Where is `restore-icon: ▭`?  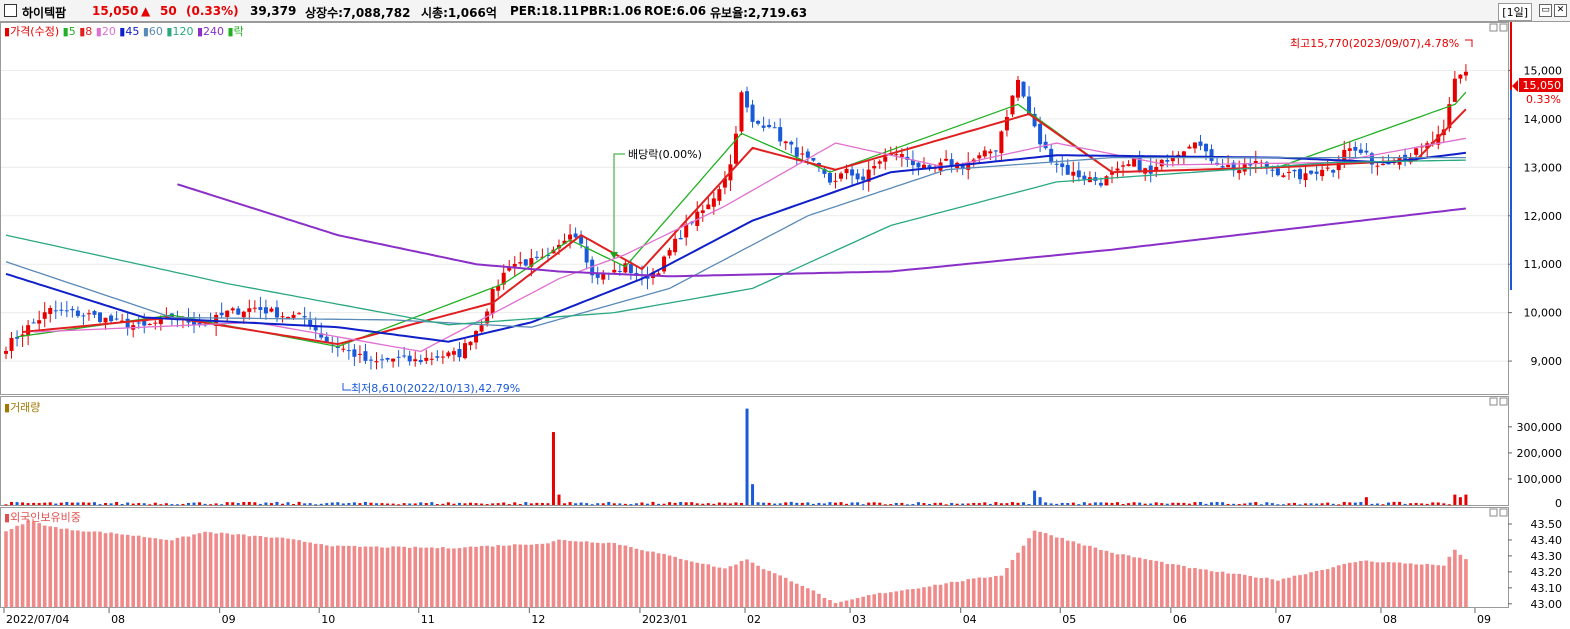
restore-icon: ▭ is located at coordinates (1545, 10).